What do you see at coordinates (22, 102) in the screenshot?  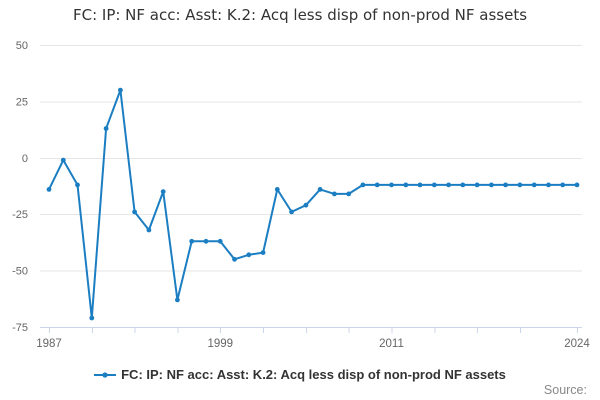 I see `y-axis-tick-label: 25` at bounding box center [22, 102].